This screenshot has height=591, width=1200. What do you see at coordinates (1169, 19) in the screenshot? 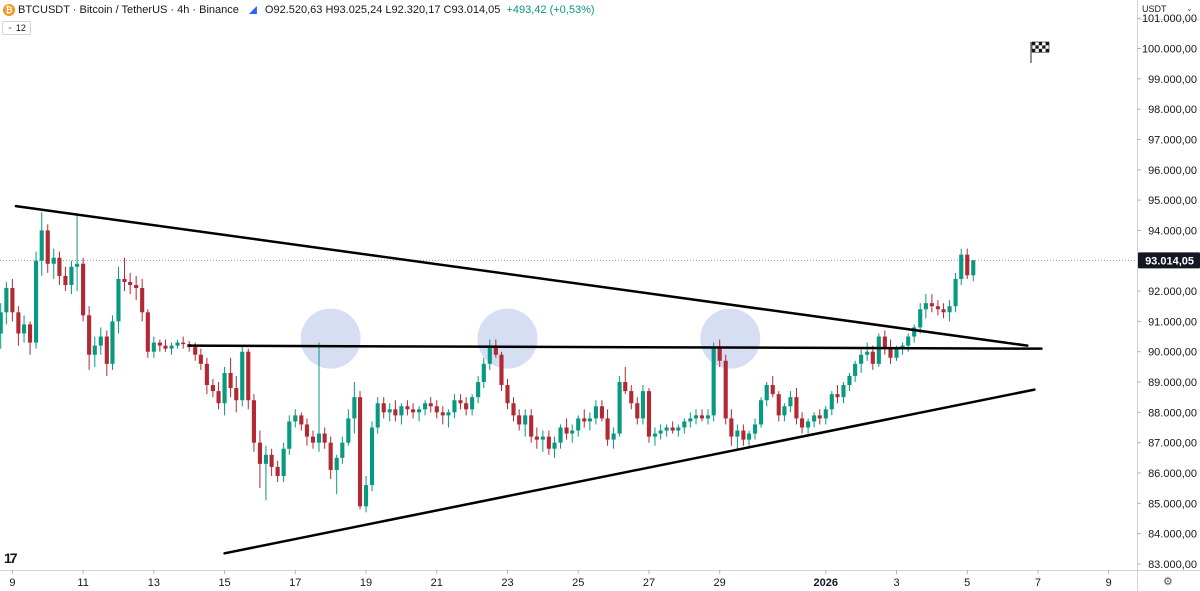
I see `y-tick-label: 101.000,00` at bounding box center [1169, 19].